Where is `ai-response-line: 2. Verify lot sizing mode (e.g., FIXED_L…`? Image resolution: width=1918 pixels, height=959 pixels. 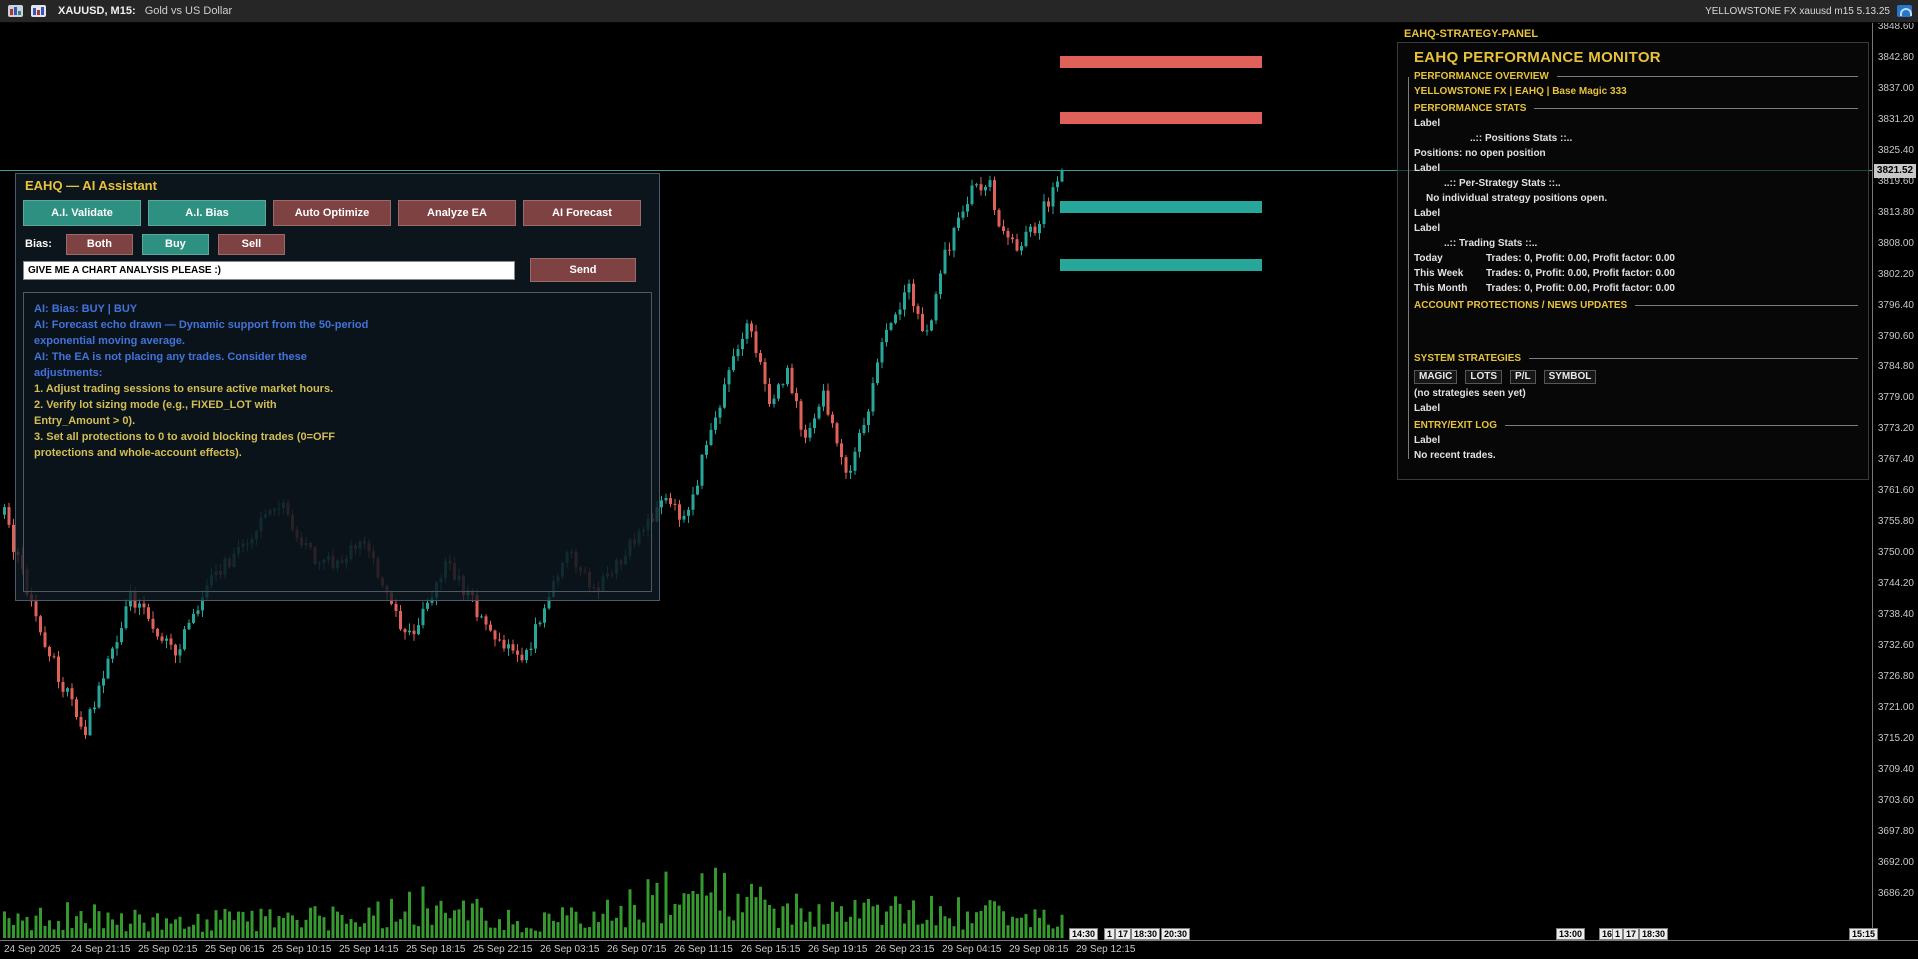
ai-response-line: 2. Verify lot sizing mode (e.g., FIXED_L… is located at coordinates (155, 405).